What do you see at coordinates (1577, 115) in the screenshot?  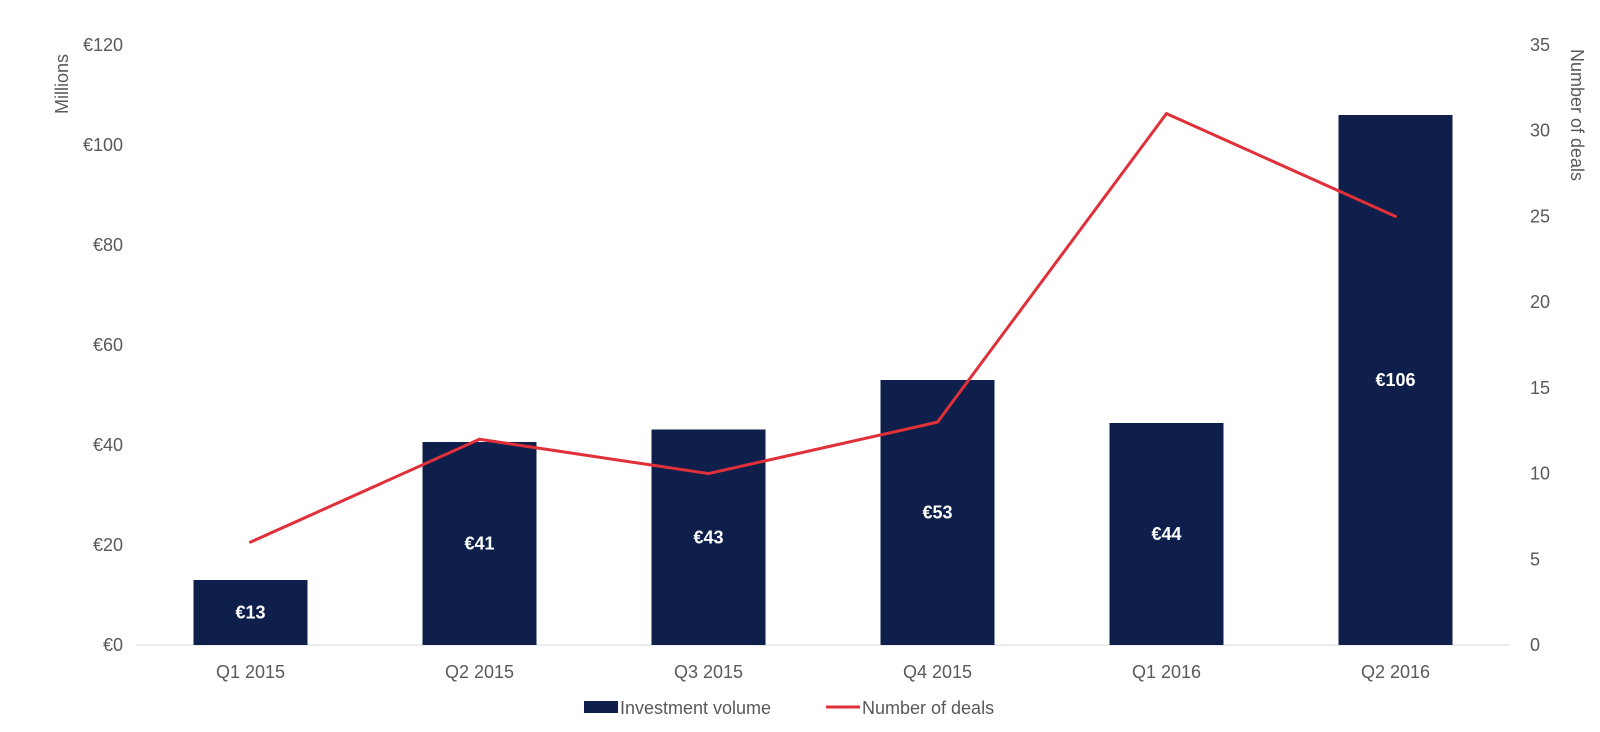 I see `right-axis-title: Number of deals` at bounding box center [1577, 115].